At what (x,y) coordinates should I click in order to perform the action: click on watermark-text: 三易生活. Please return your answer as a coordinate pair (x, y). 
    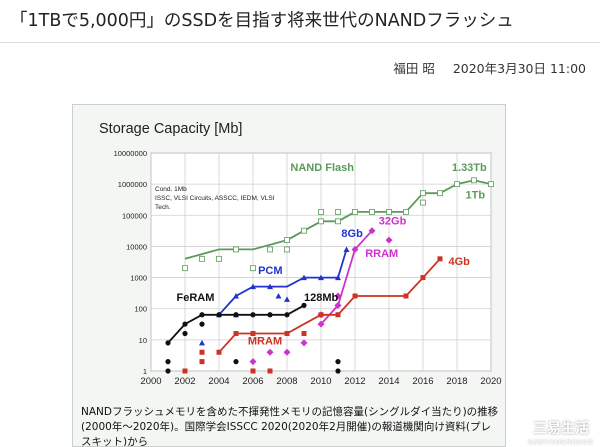
    Looking at the image, I should click on (561, 429).